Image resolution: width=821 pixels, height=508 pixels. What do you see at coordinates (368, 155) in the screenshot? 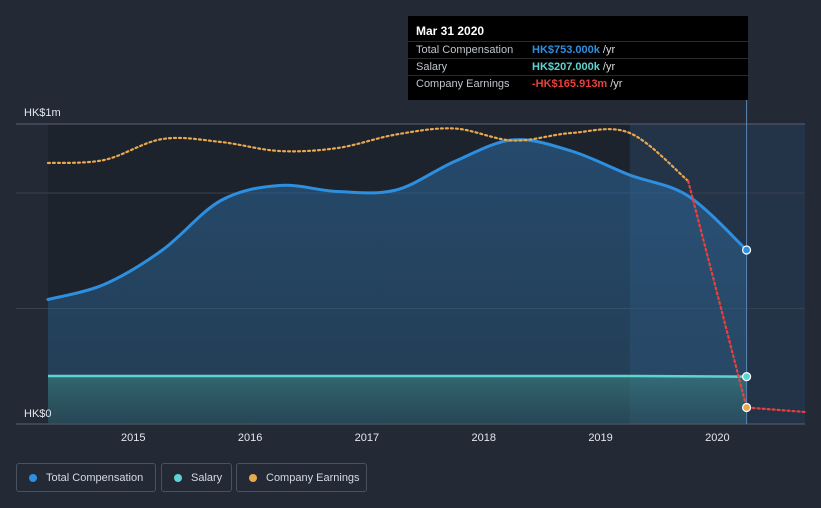
I see `company-earnings-line` at bounding box center [368, 155].